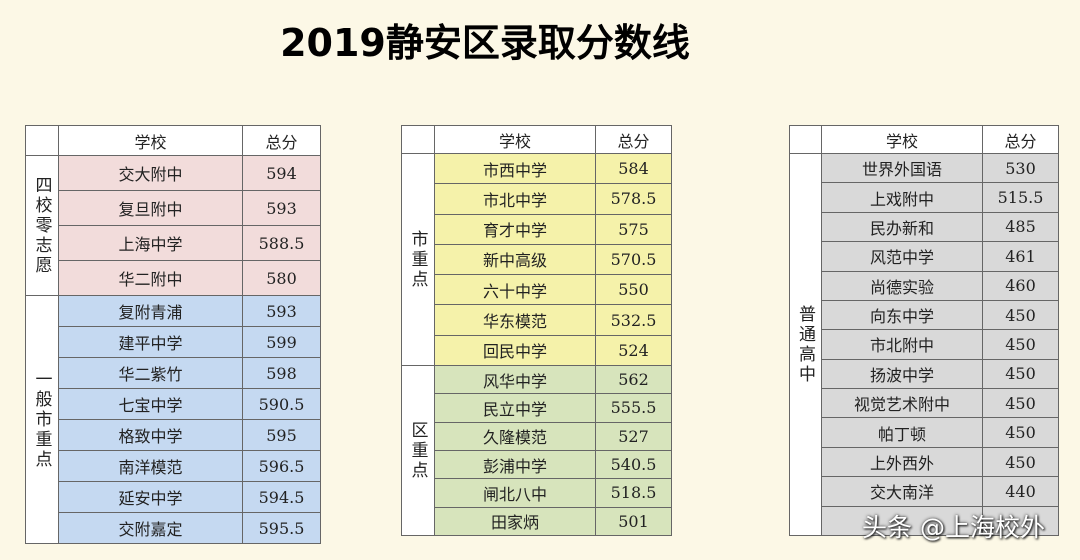 The width and height of the screenshot is (1080, 560). Describe the element at coordinates (1020, 197) in the screenshot. I see `score-cell: 515.5` at that location.